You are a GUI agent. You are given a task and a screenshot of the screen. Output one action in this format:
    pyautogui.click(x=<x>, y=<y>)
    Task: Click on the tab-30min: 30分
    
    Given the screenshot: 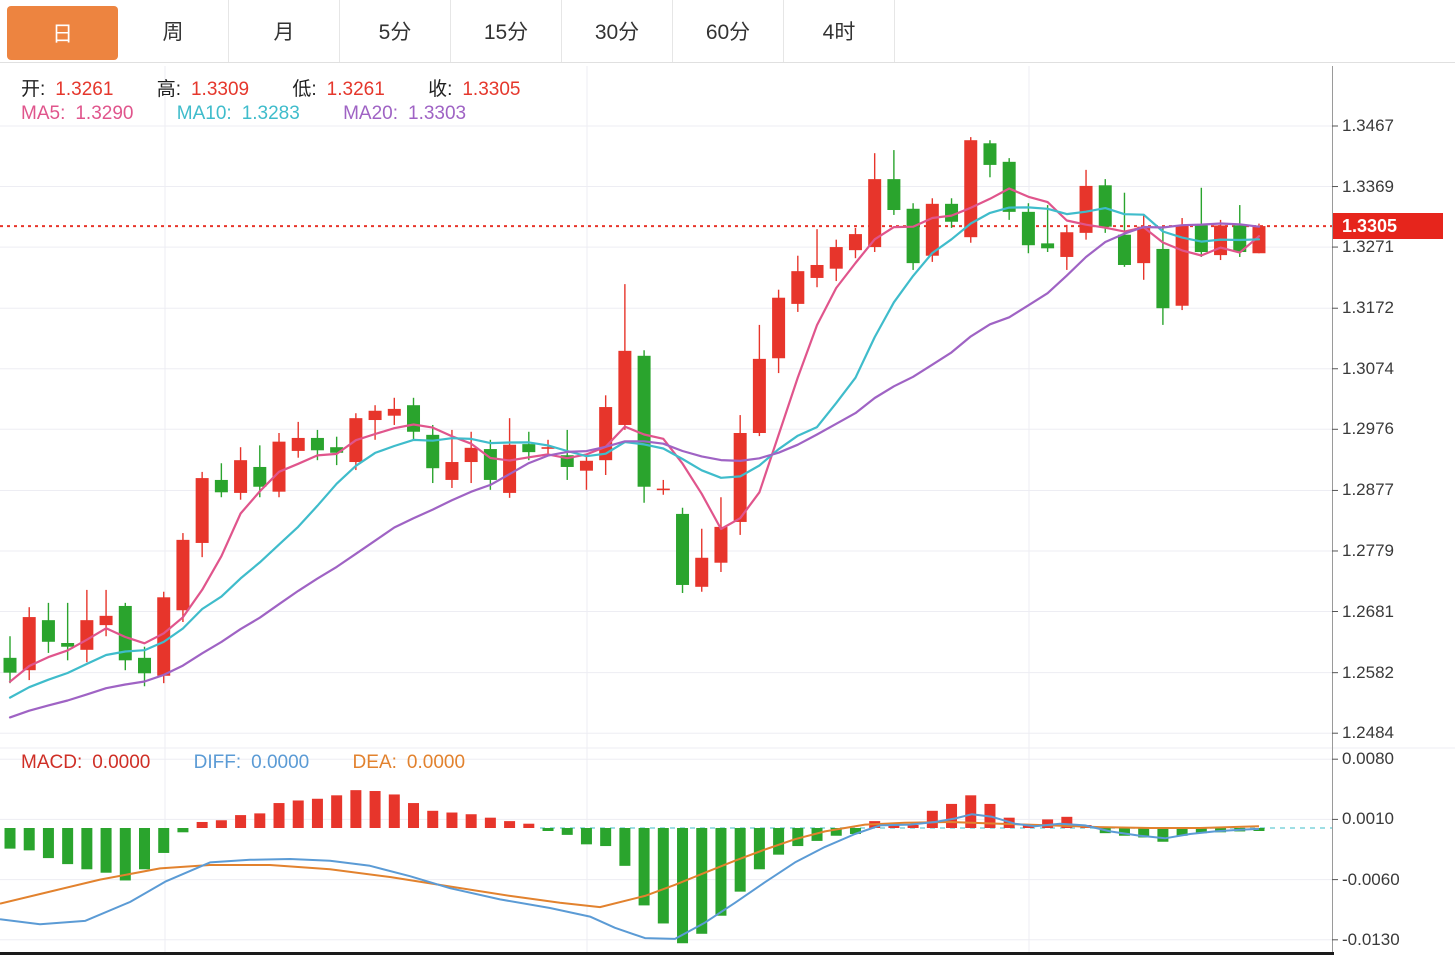 What is the action you would take?
    pyautogui.click(x=617, y=31)
    